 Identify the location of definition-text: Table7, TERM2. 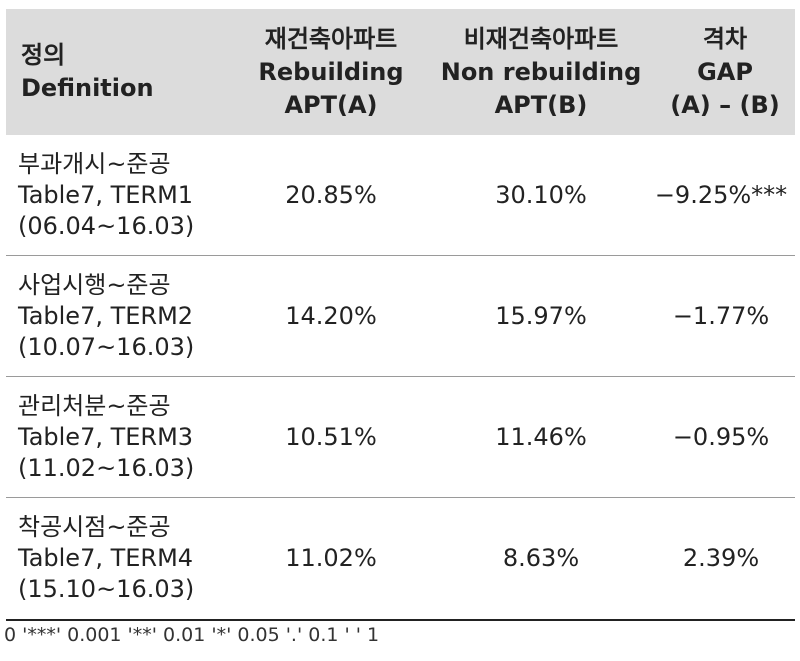
(106, 315).